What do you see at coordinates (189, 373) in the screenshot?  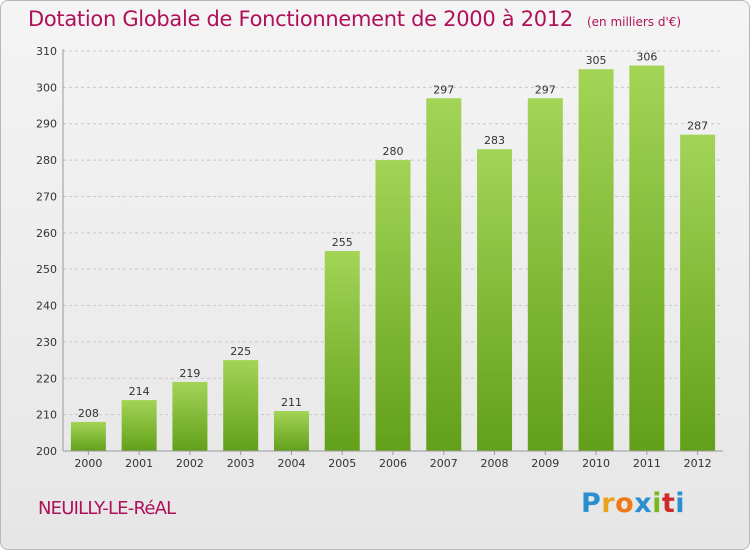 I see `data-label-2002: 219` at bounding box center [189, 373].